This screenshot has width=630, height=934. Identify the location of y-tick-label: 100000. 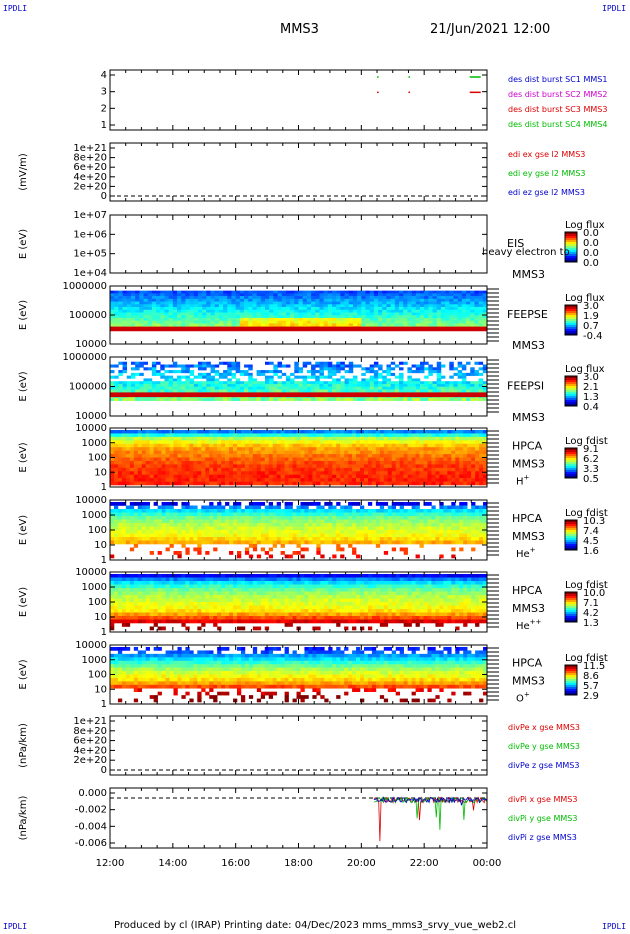
(88, 315).